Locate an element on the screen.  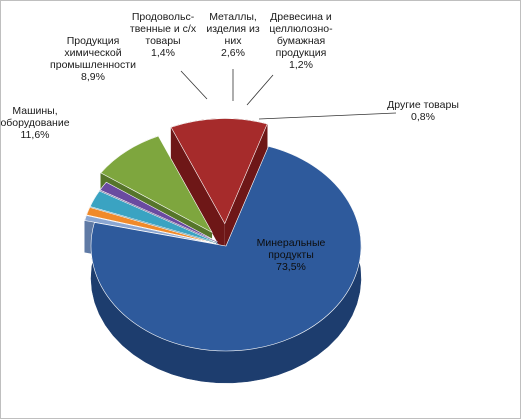
slice-label-line-0-2: 73,5% is located at coordinates (291, 267).